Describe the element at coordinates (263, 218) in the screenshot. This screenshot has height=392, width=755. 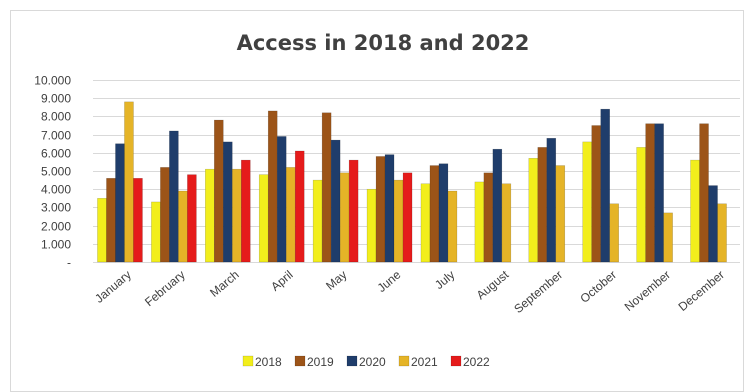
I see `bar-2018-april` at that location.